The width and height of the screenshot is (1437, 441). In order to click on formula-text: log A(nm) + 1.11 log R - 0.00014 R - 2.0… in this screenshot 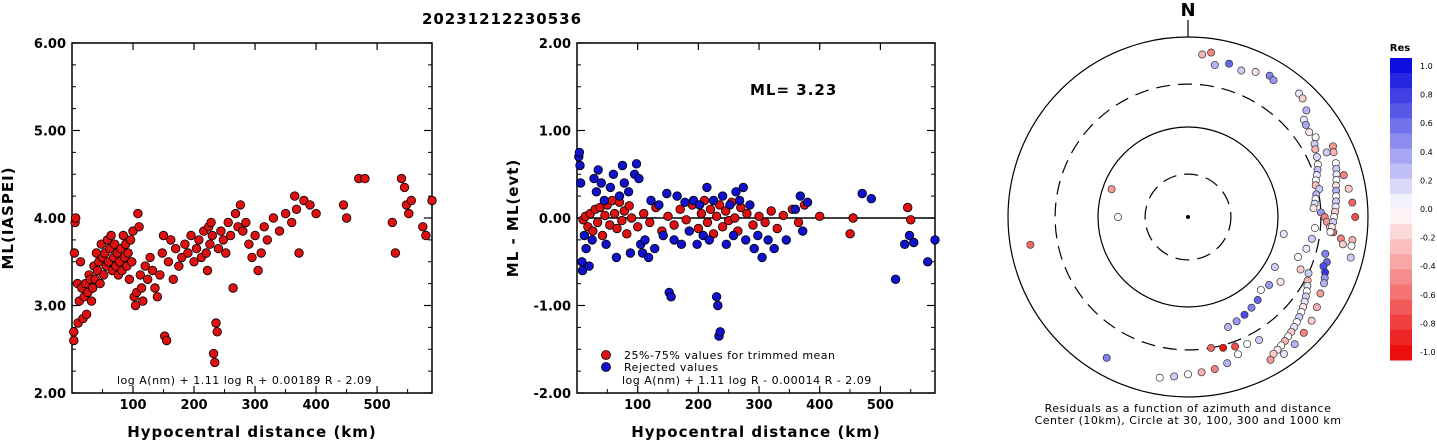, I will do `click(747, 380)`.